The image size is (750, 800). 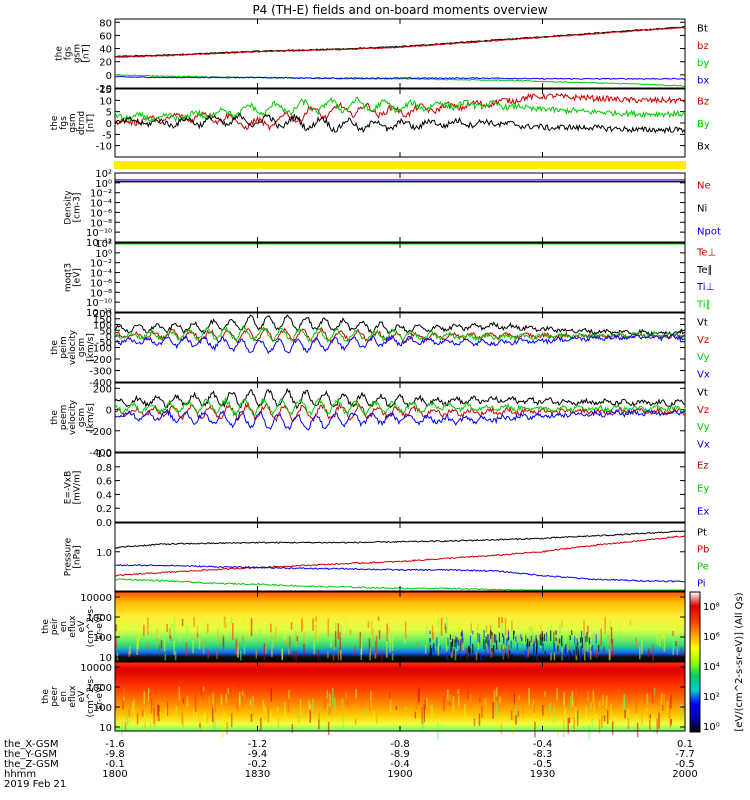 I want to click on x-row-value: 2000, so click(x=684, y=774).